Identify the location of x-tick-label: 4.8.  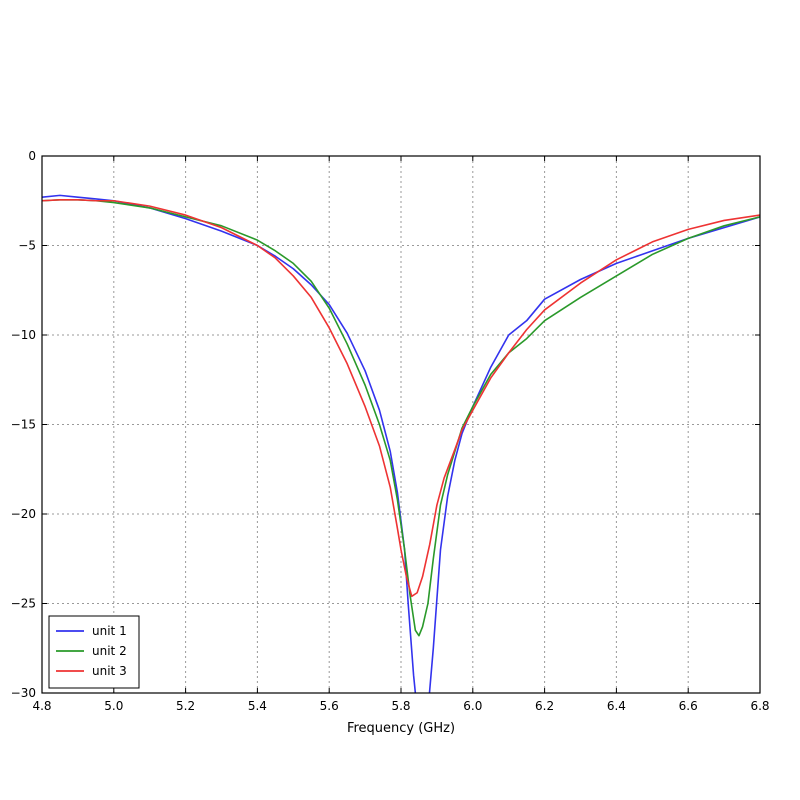
(41, 706).